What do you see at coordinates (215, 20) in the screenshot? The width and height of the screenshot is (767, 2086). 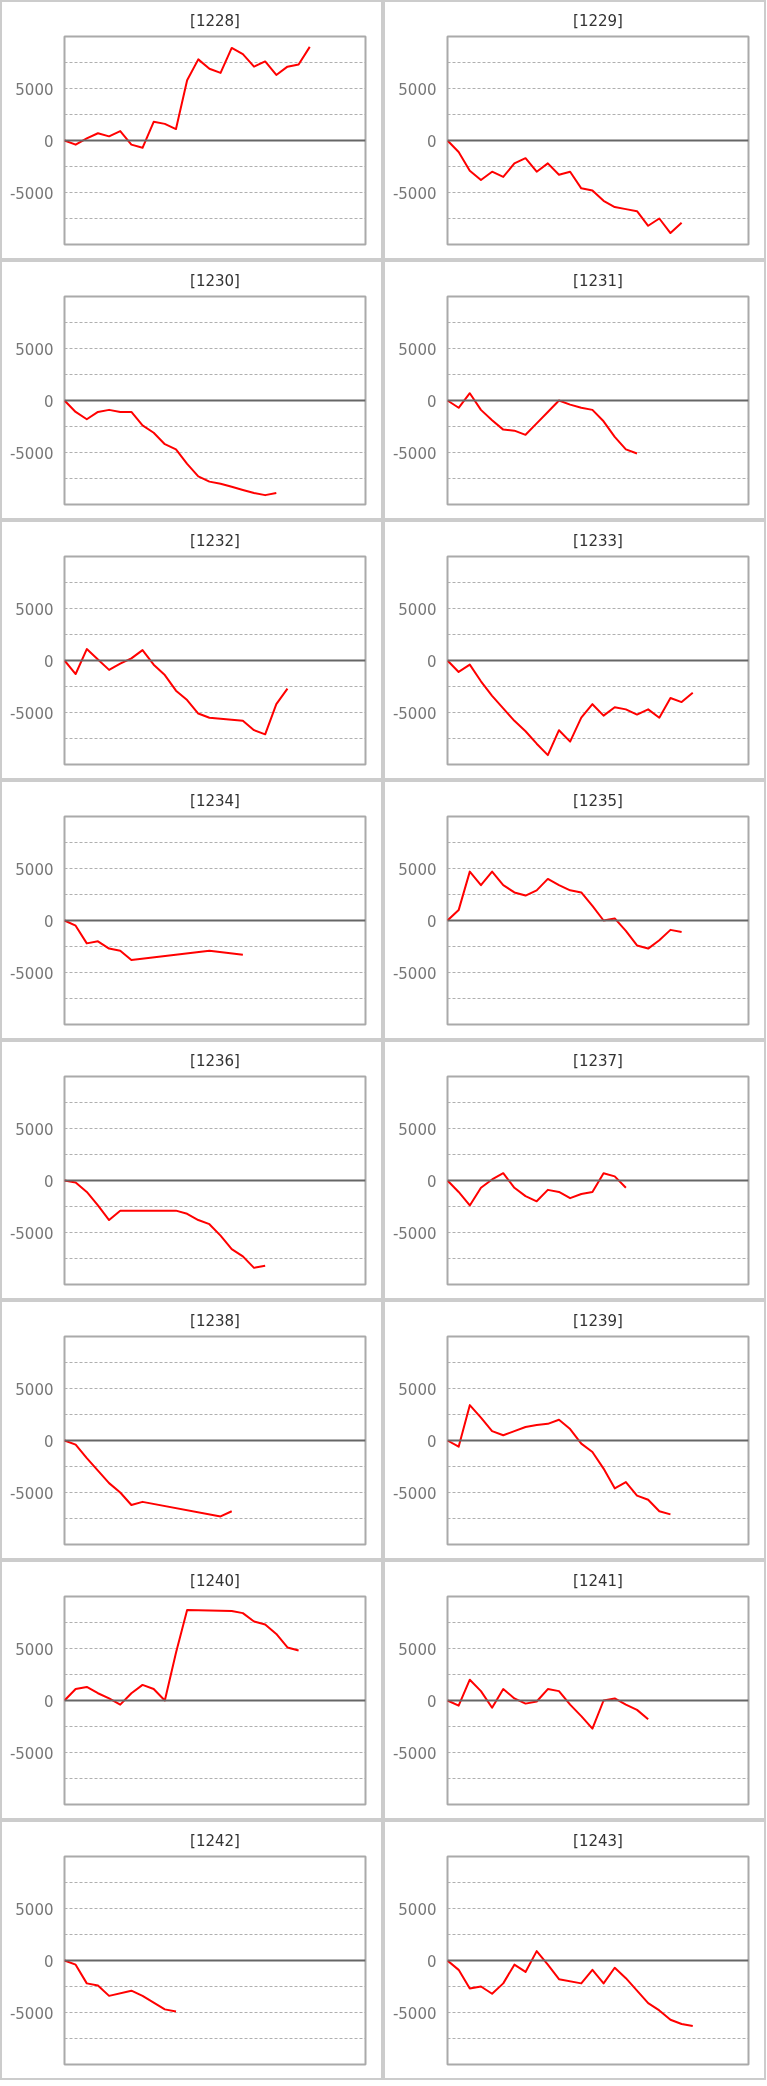 I see `chart-title: [1228]` at bounding box center [215, 20].